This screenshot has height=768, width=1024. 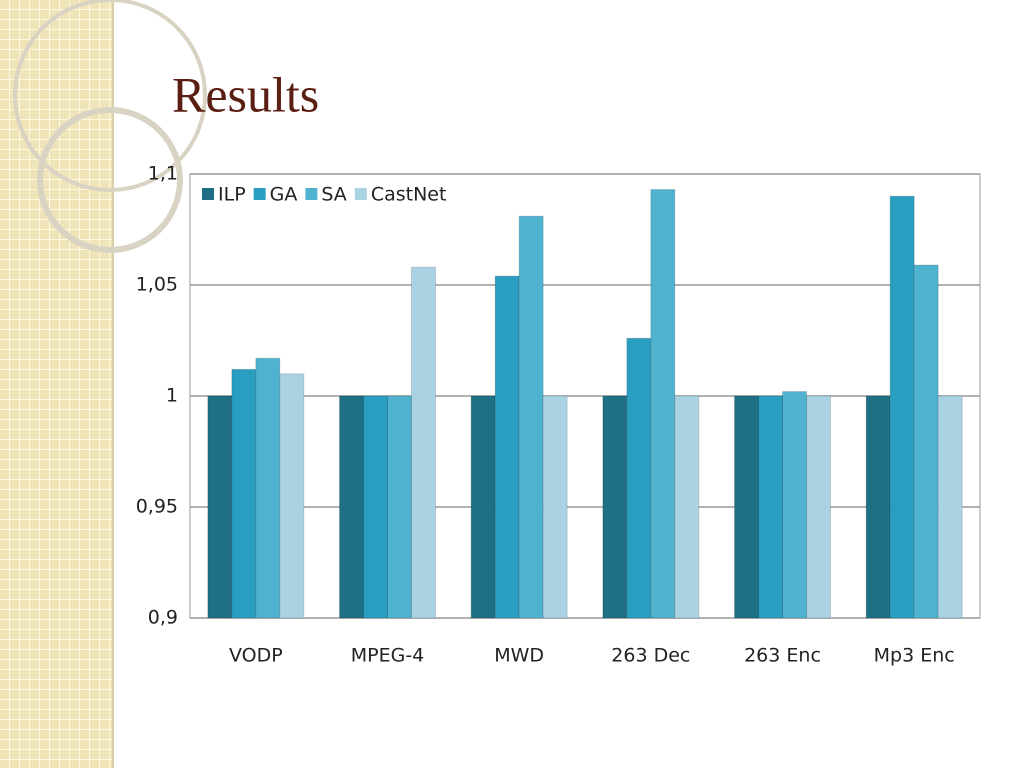 What do you see at coordinates (256, 656) in the screenshot?
I see `x-tick-label: VODP` at bounding box center [256, 656].